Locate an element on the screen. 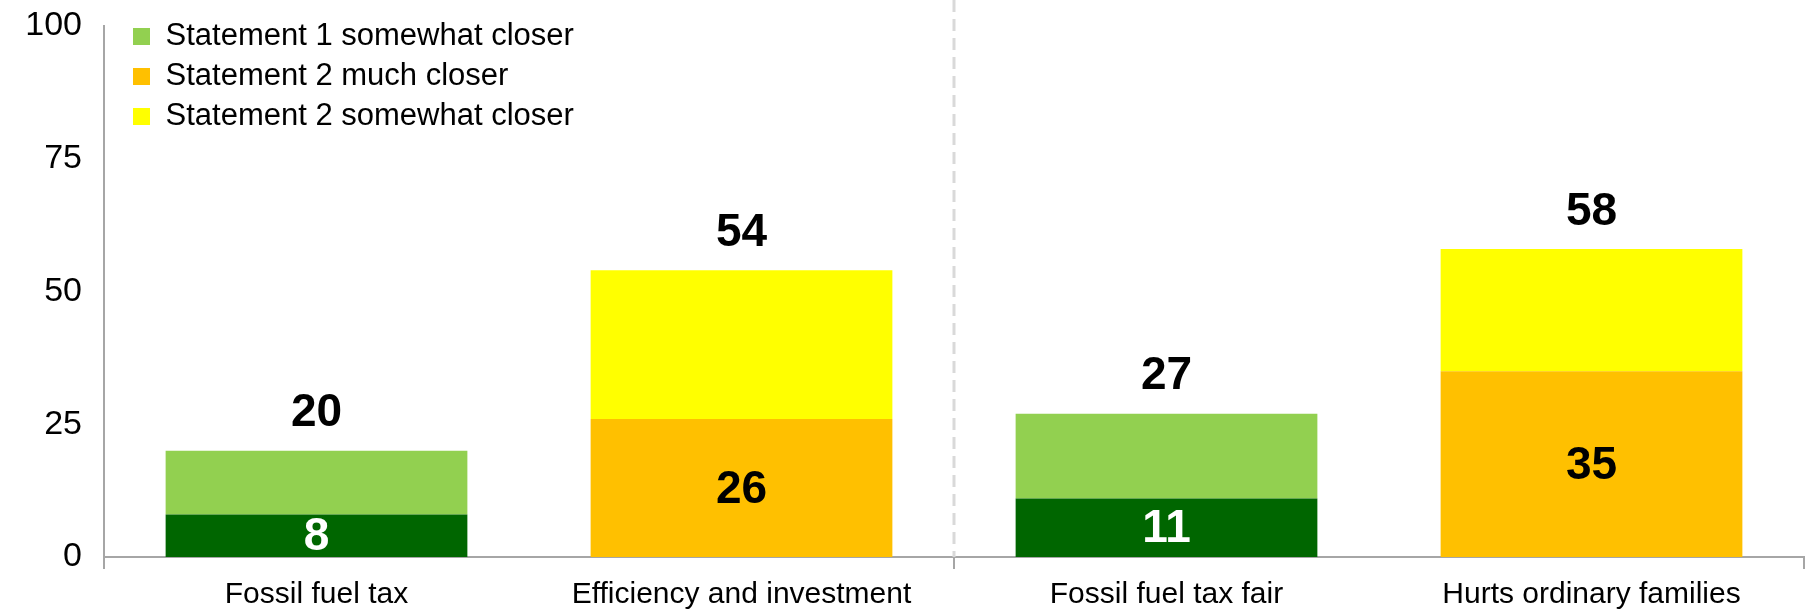 This screenshot has height=609, width=1808. y-tick-label: 100 is located at coordinates (53, 23).